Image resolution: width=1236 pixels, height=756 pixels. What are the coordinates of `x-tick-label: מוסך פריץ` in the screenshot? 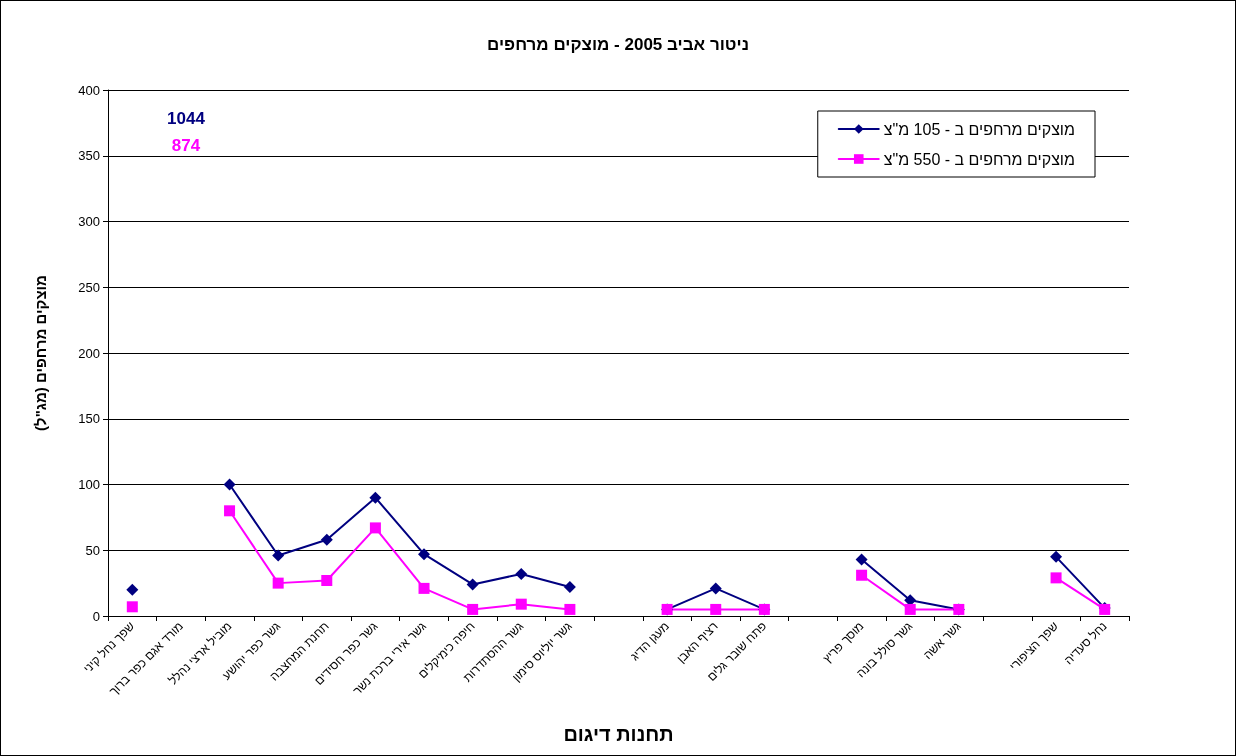 It's located at (843, 642).